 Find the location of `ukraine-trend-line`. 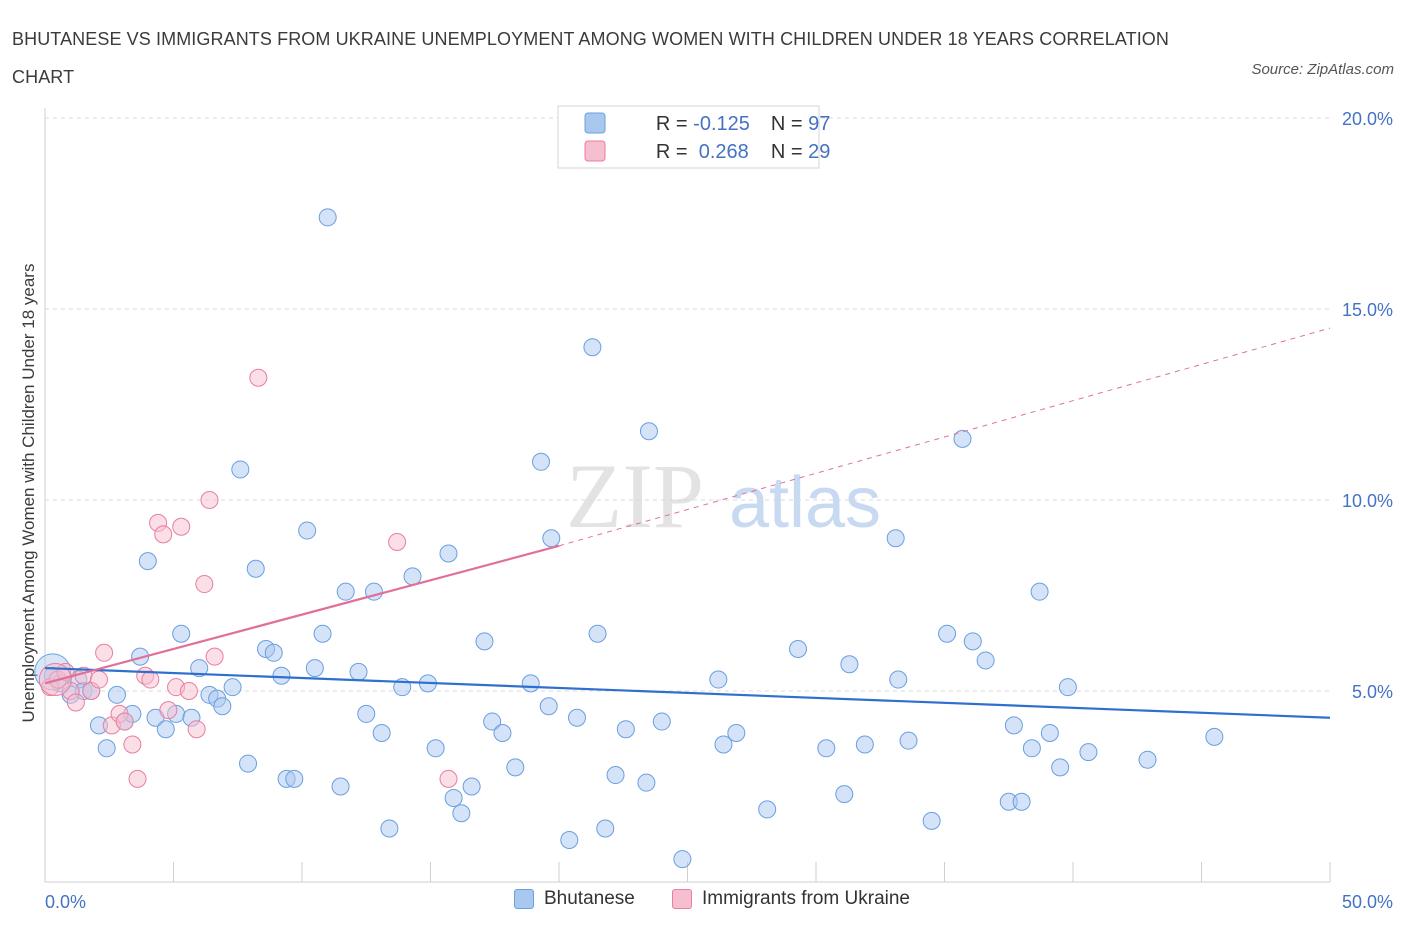

ukraine-trend-line is located at coordinates (302, 614).